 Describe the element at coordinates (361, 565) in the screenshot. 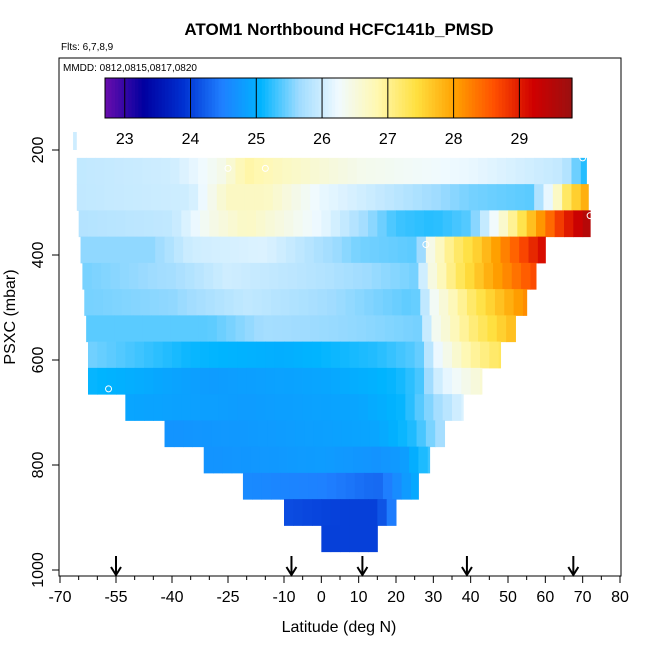

I see `sample-marker` at that location.